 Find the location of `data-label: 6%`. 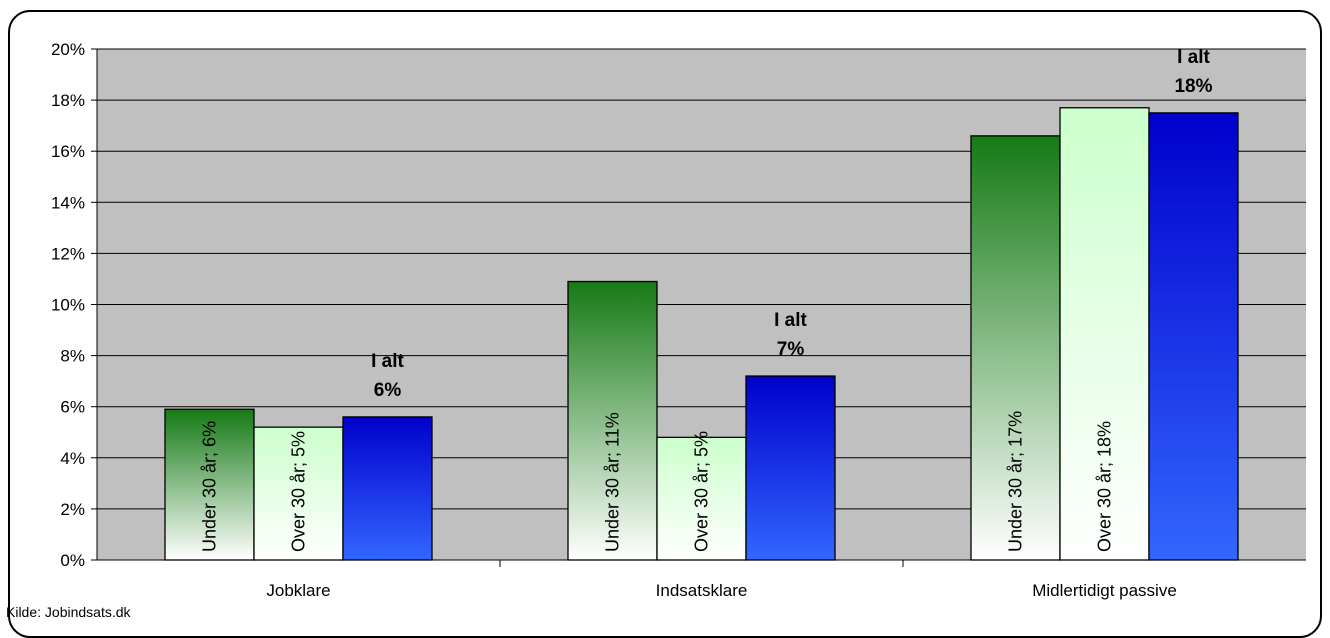

data-label: 6% is located at coordinates (388, 390).